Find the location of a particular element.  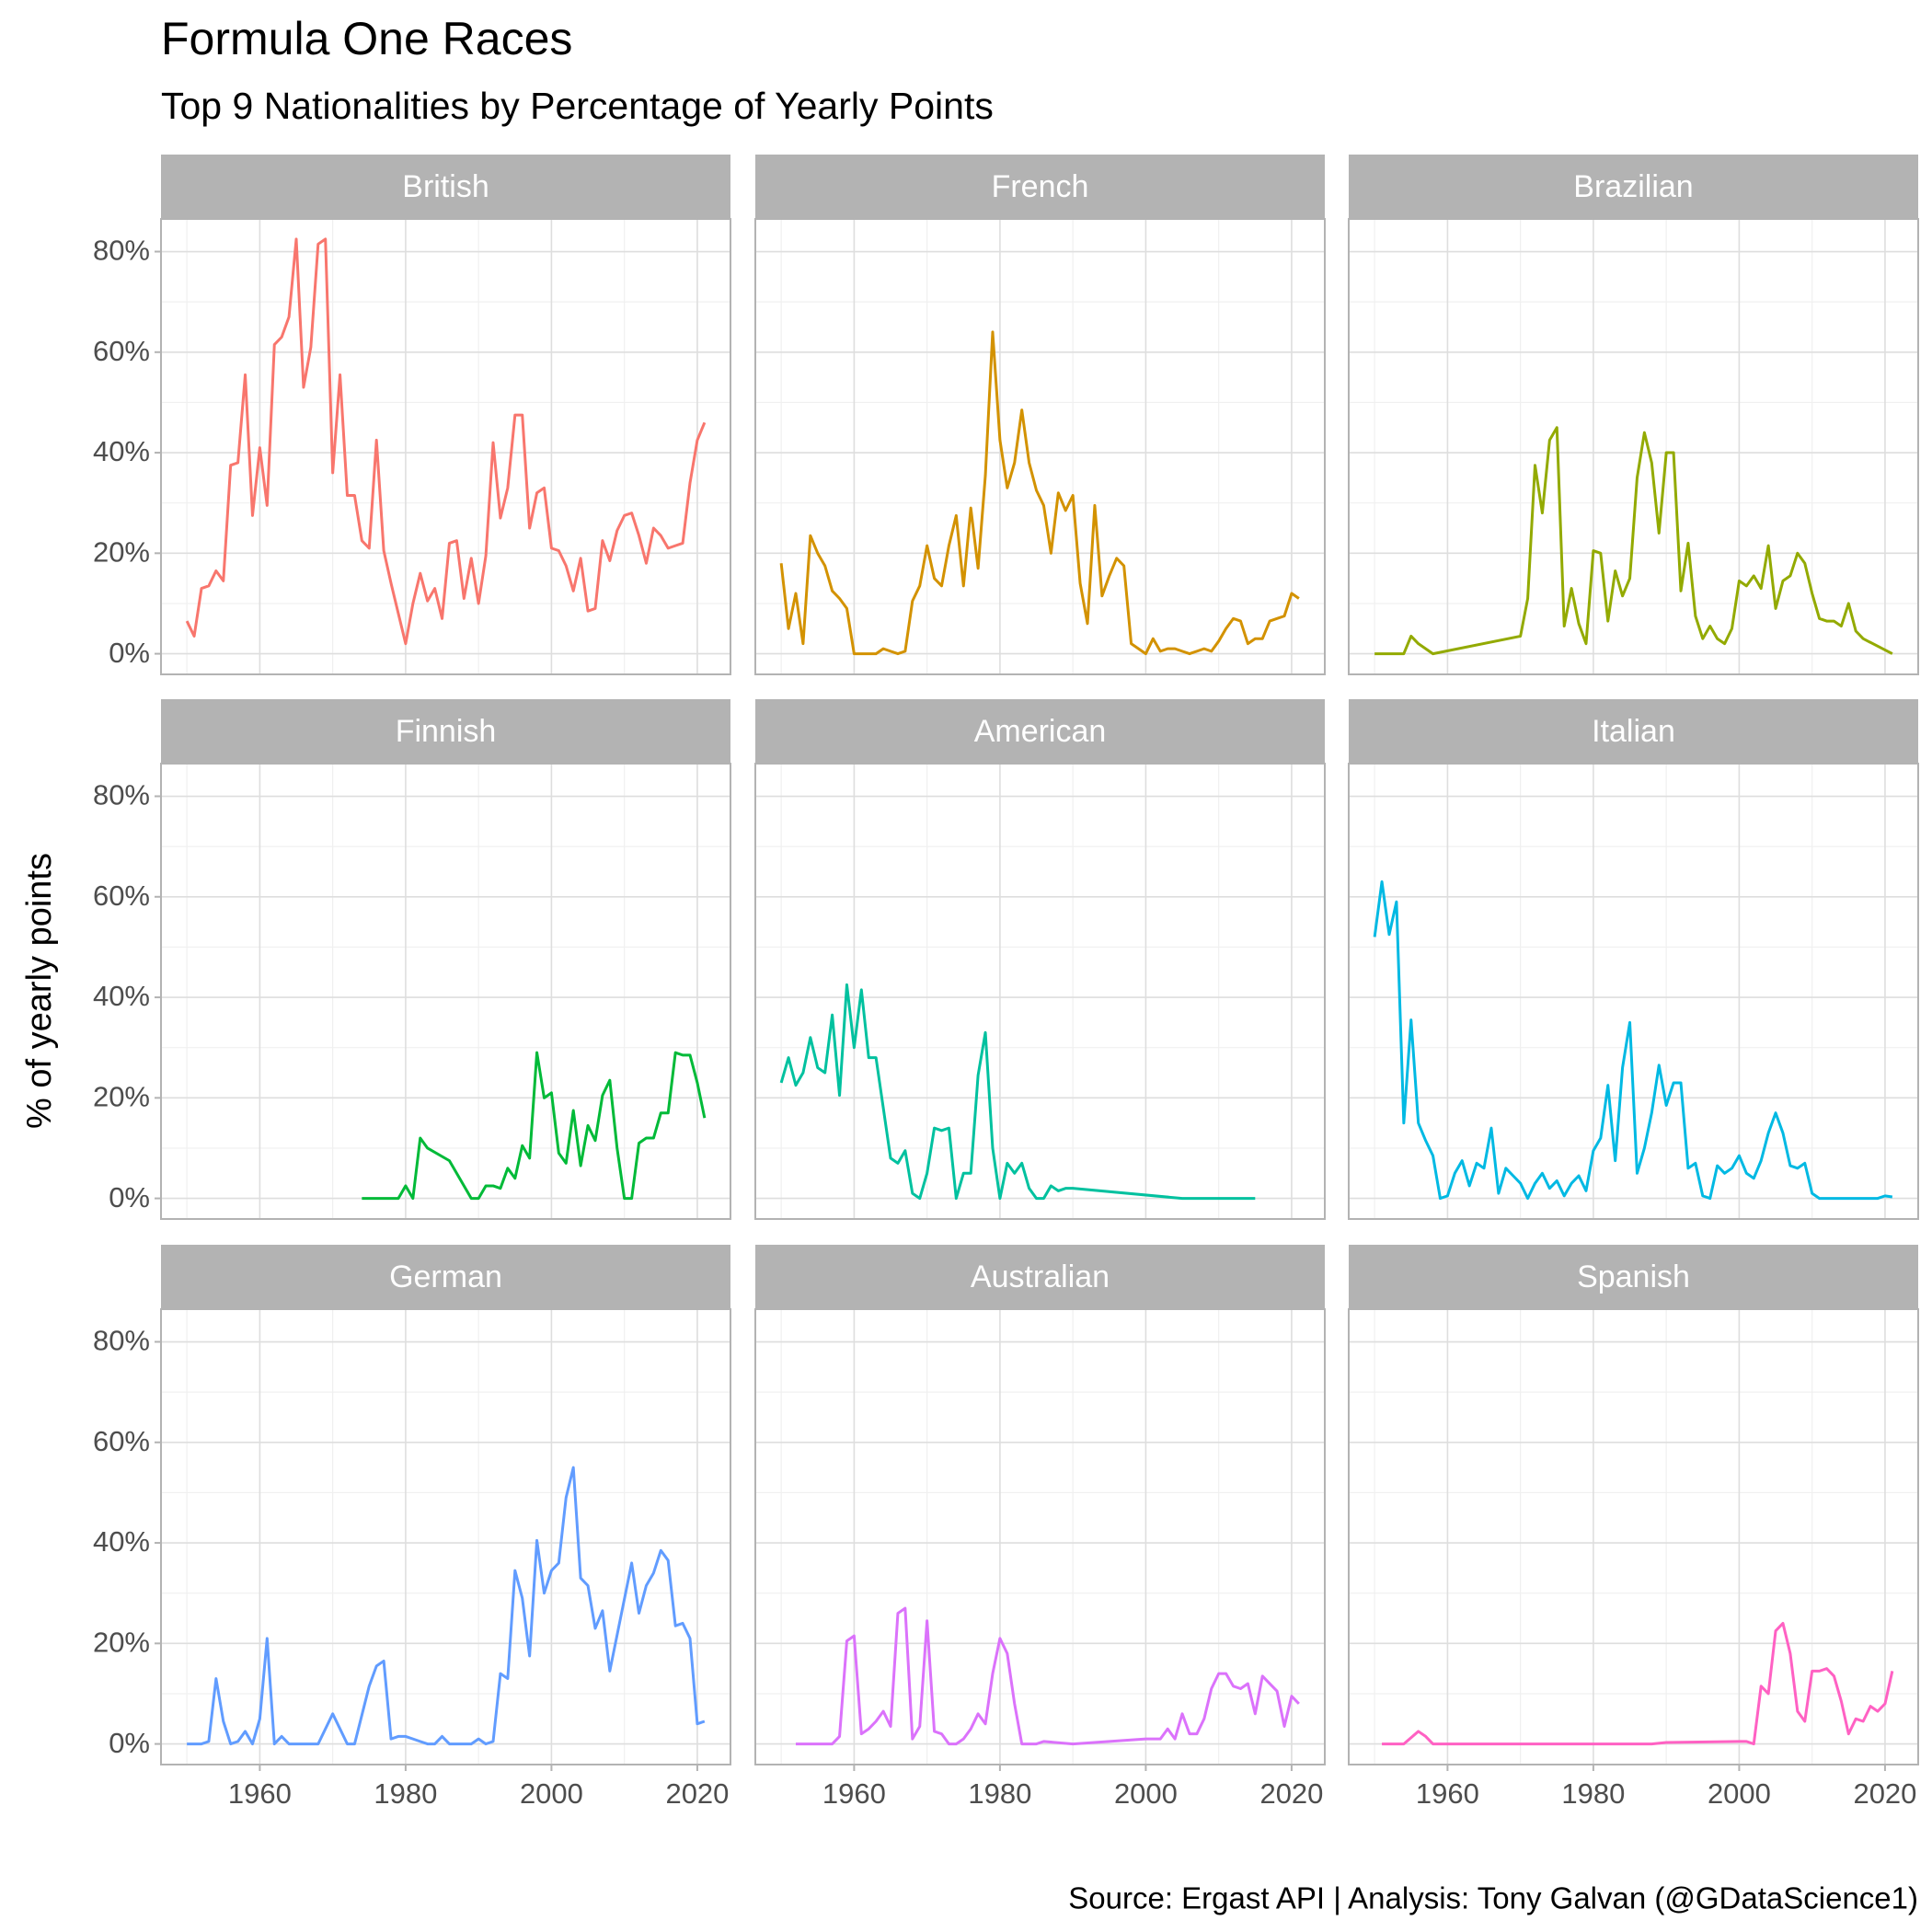

strip-label: Finnish is located at coordinates (446, 731).